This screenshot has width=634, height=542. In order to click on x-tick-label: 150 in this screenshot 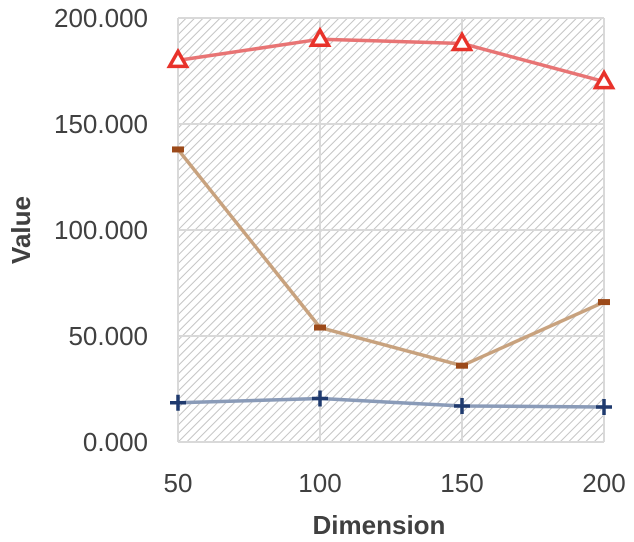, I will do `click(461, 483)`.